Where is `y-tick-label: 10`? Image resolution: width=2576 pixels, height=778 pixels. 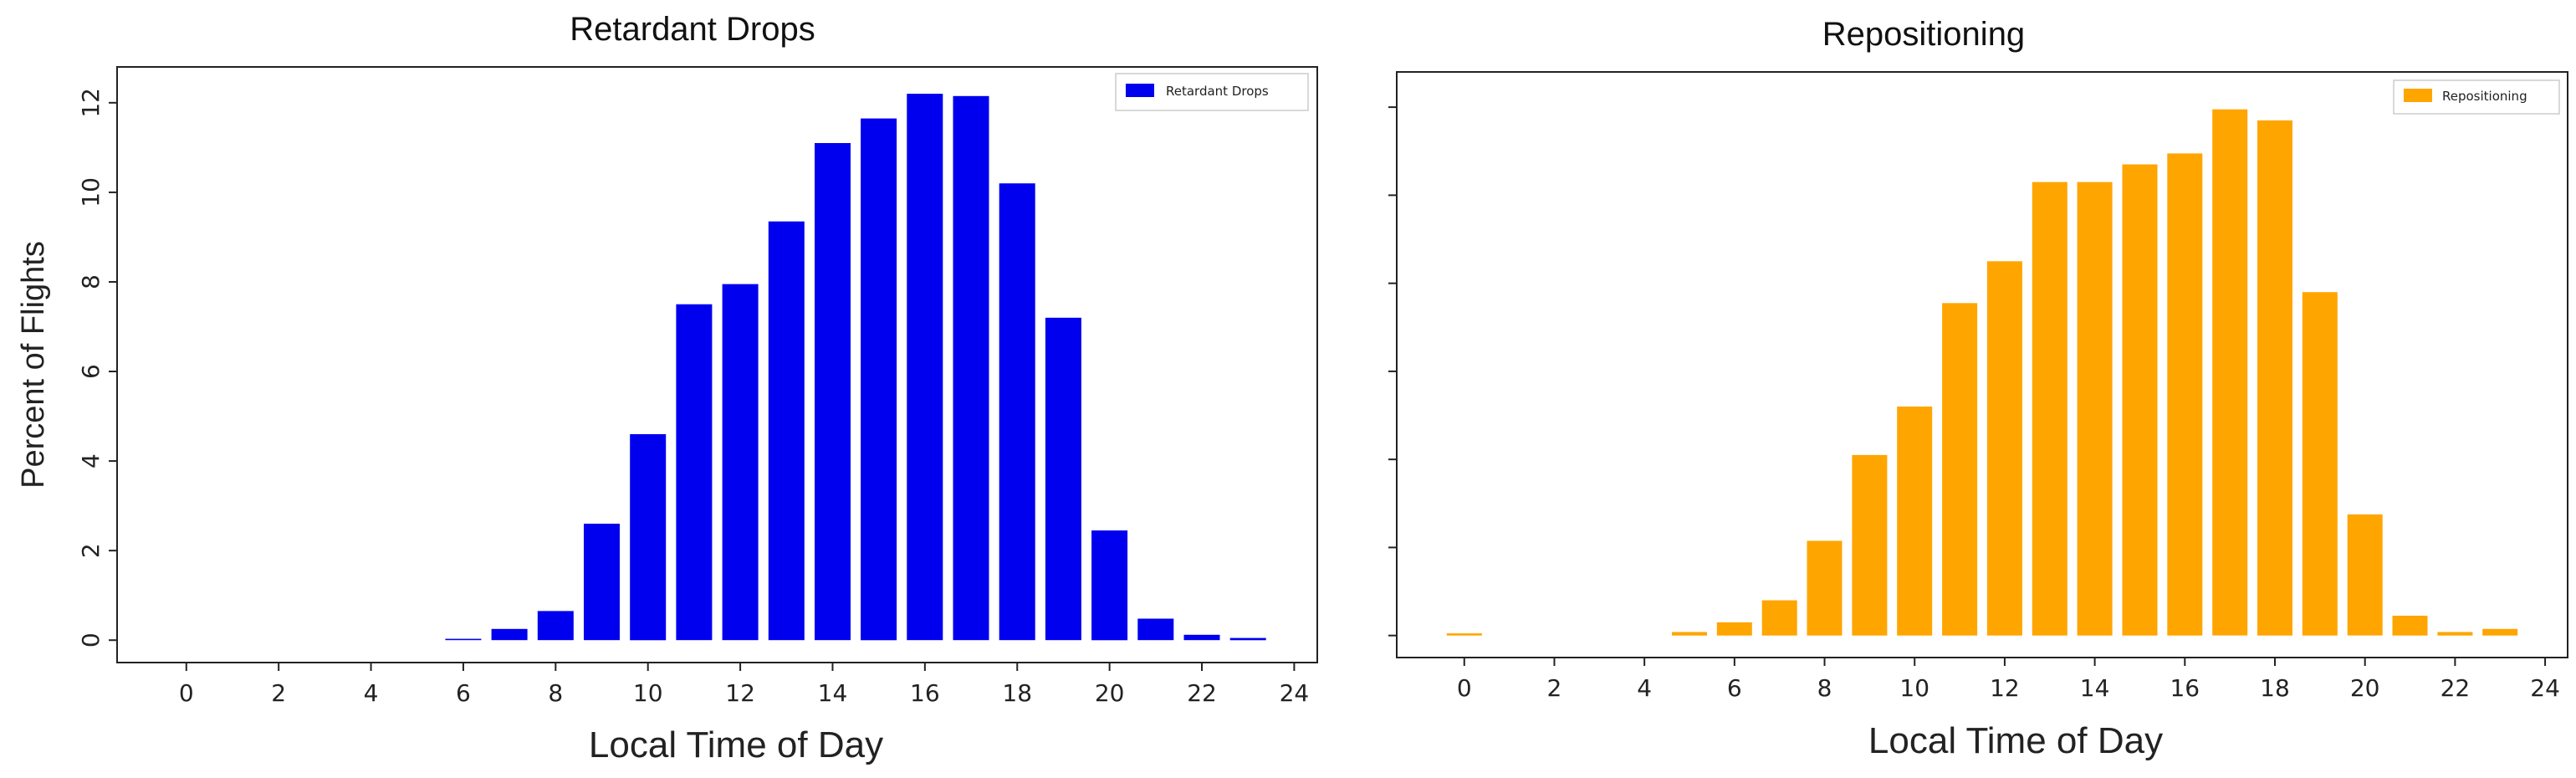 y-tick-label: 10 is located at coordinates (91, 192).